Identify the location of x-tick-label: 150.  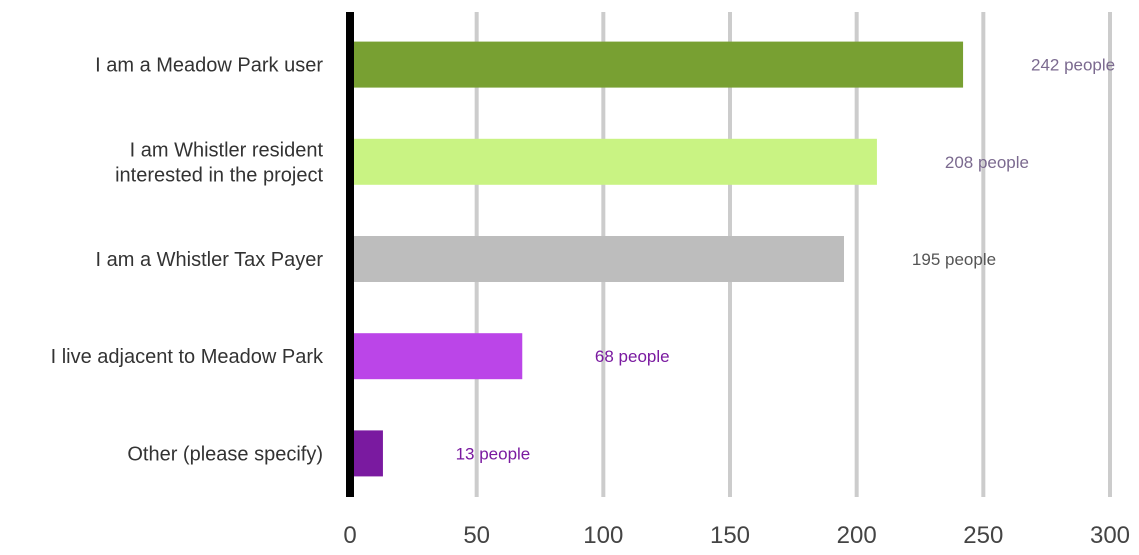
(730, 535).